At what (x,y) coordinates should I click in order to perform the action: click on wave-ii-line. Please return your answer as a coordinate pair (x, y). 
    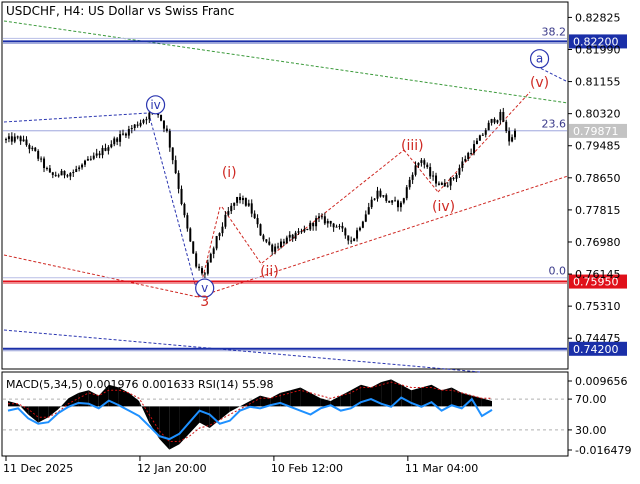
    Looking at the image, I should click on (242, 236).